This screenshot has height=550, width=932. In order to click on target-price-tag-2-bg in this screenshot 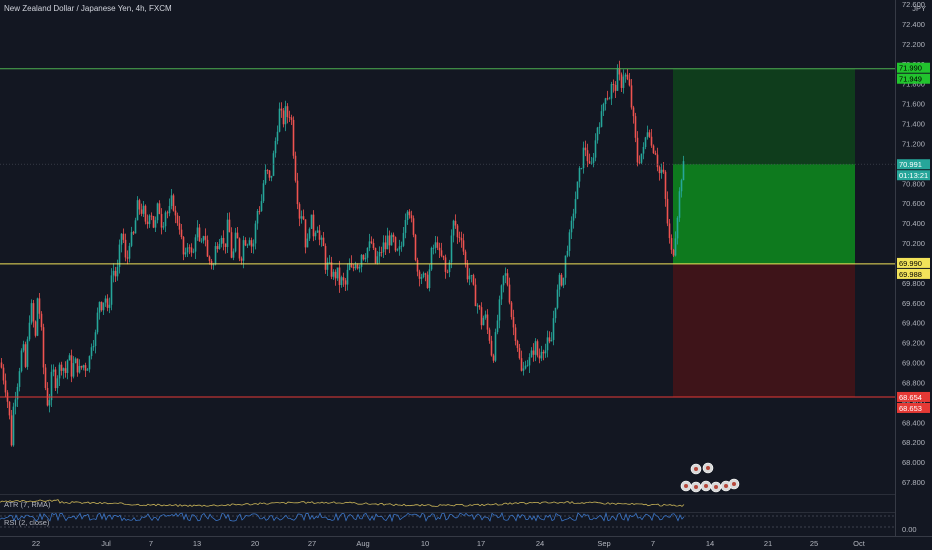, I will do `click(913, 78)`.